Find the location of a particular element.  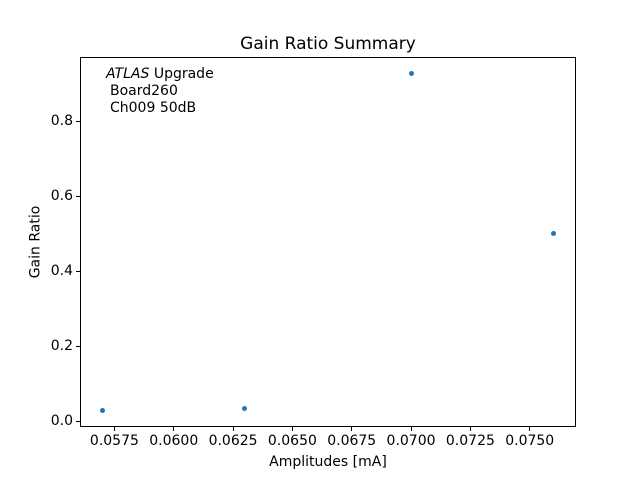

x-axis-label: Amplitudes [mA] is located at coordinates (328, 462).